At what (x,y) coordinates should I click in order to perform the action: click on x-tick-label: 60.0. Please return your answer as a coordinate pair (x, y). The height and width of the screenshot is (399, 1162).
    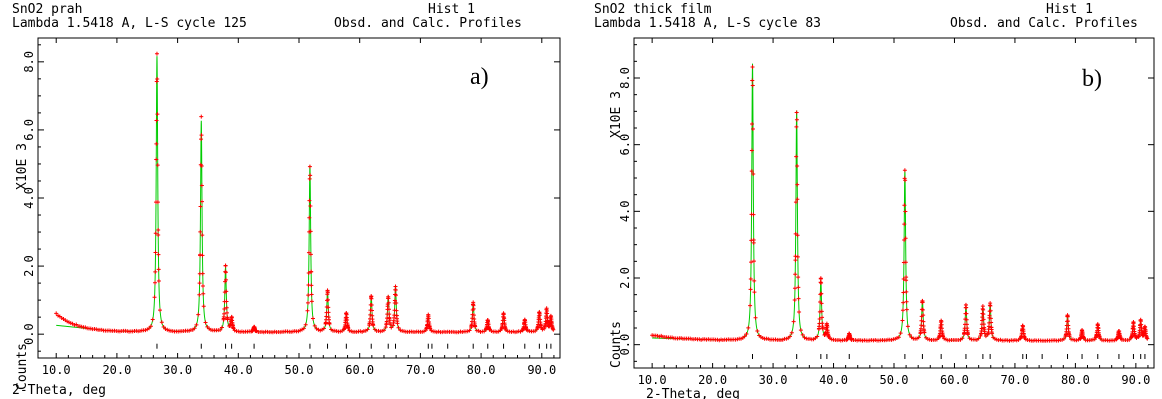
    Looking at the image, I should click on (359, 370).